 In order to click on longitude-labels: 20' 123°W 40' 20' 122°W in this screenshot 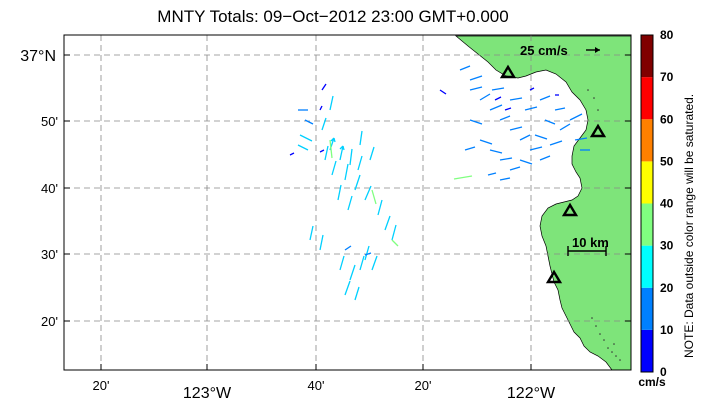, I will do `click(324, 390)`.